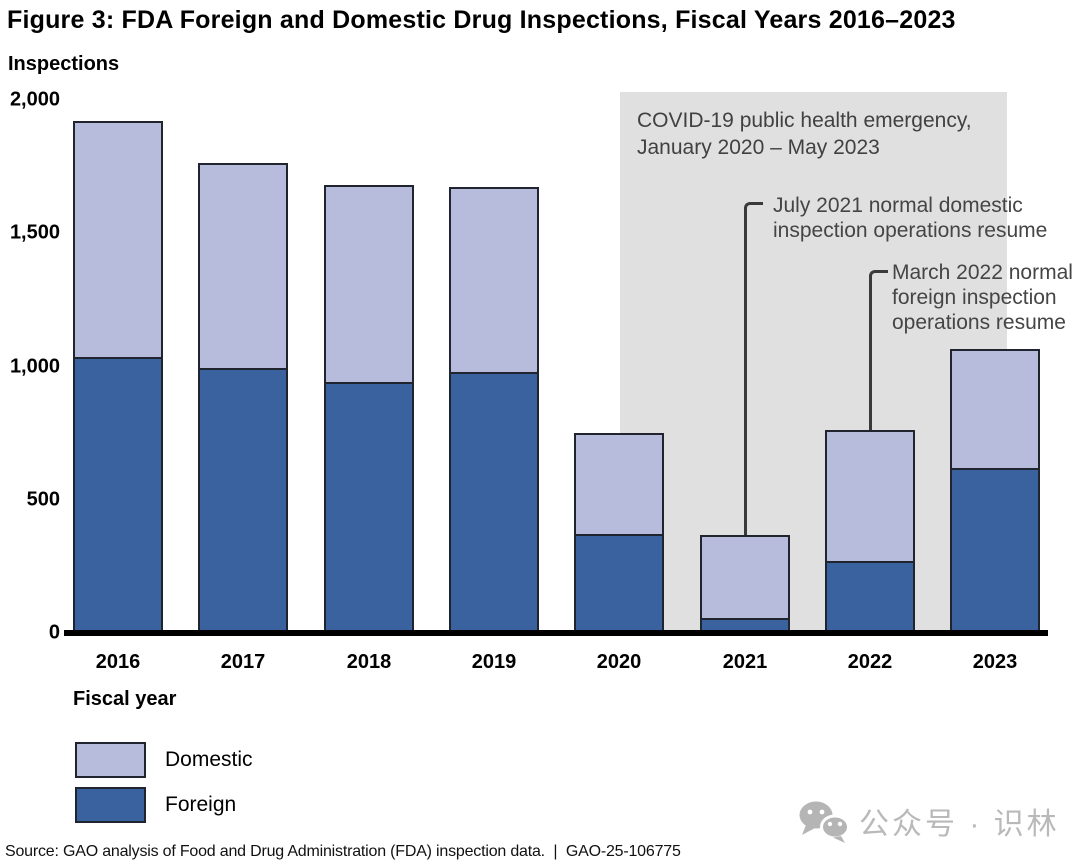 This screenshot has width=1080, height=866. I want to click on bar-segment-domestic-2020, so click(619, 483).